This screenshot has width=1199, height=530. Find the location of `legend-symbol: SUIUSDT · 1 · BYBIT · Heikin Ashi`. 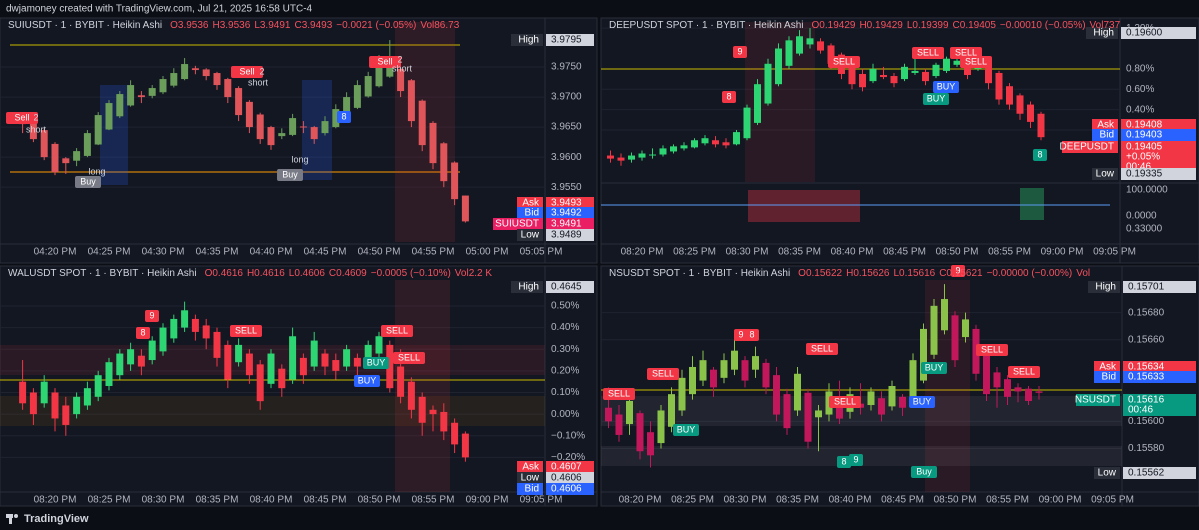

legend-symbol: SUIUSDT · 1 · BYBIT · Heikin Ashi is located at coordinates (85, 25).